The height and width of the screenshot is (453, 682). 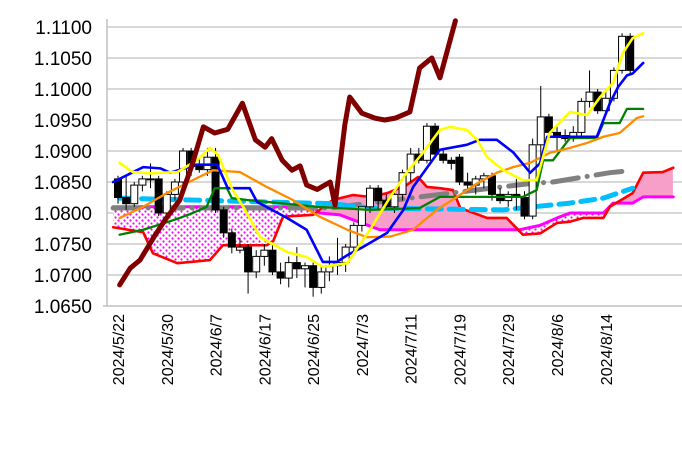 I want to click on x-tick-label: 2024/7/3, so click(x=363, y=345).